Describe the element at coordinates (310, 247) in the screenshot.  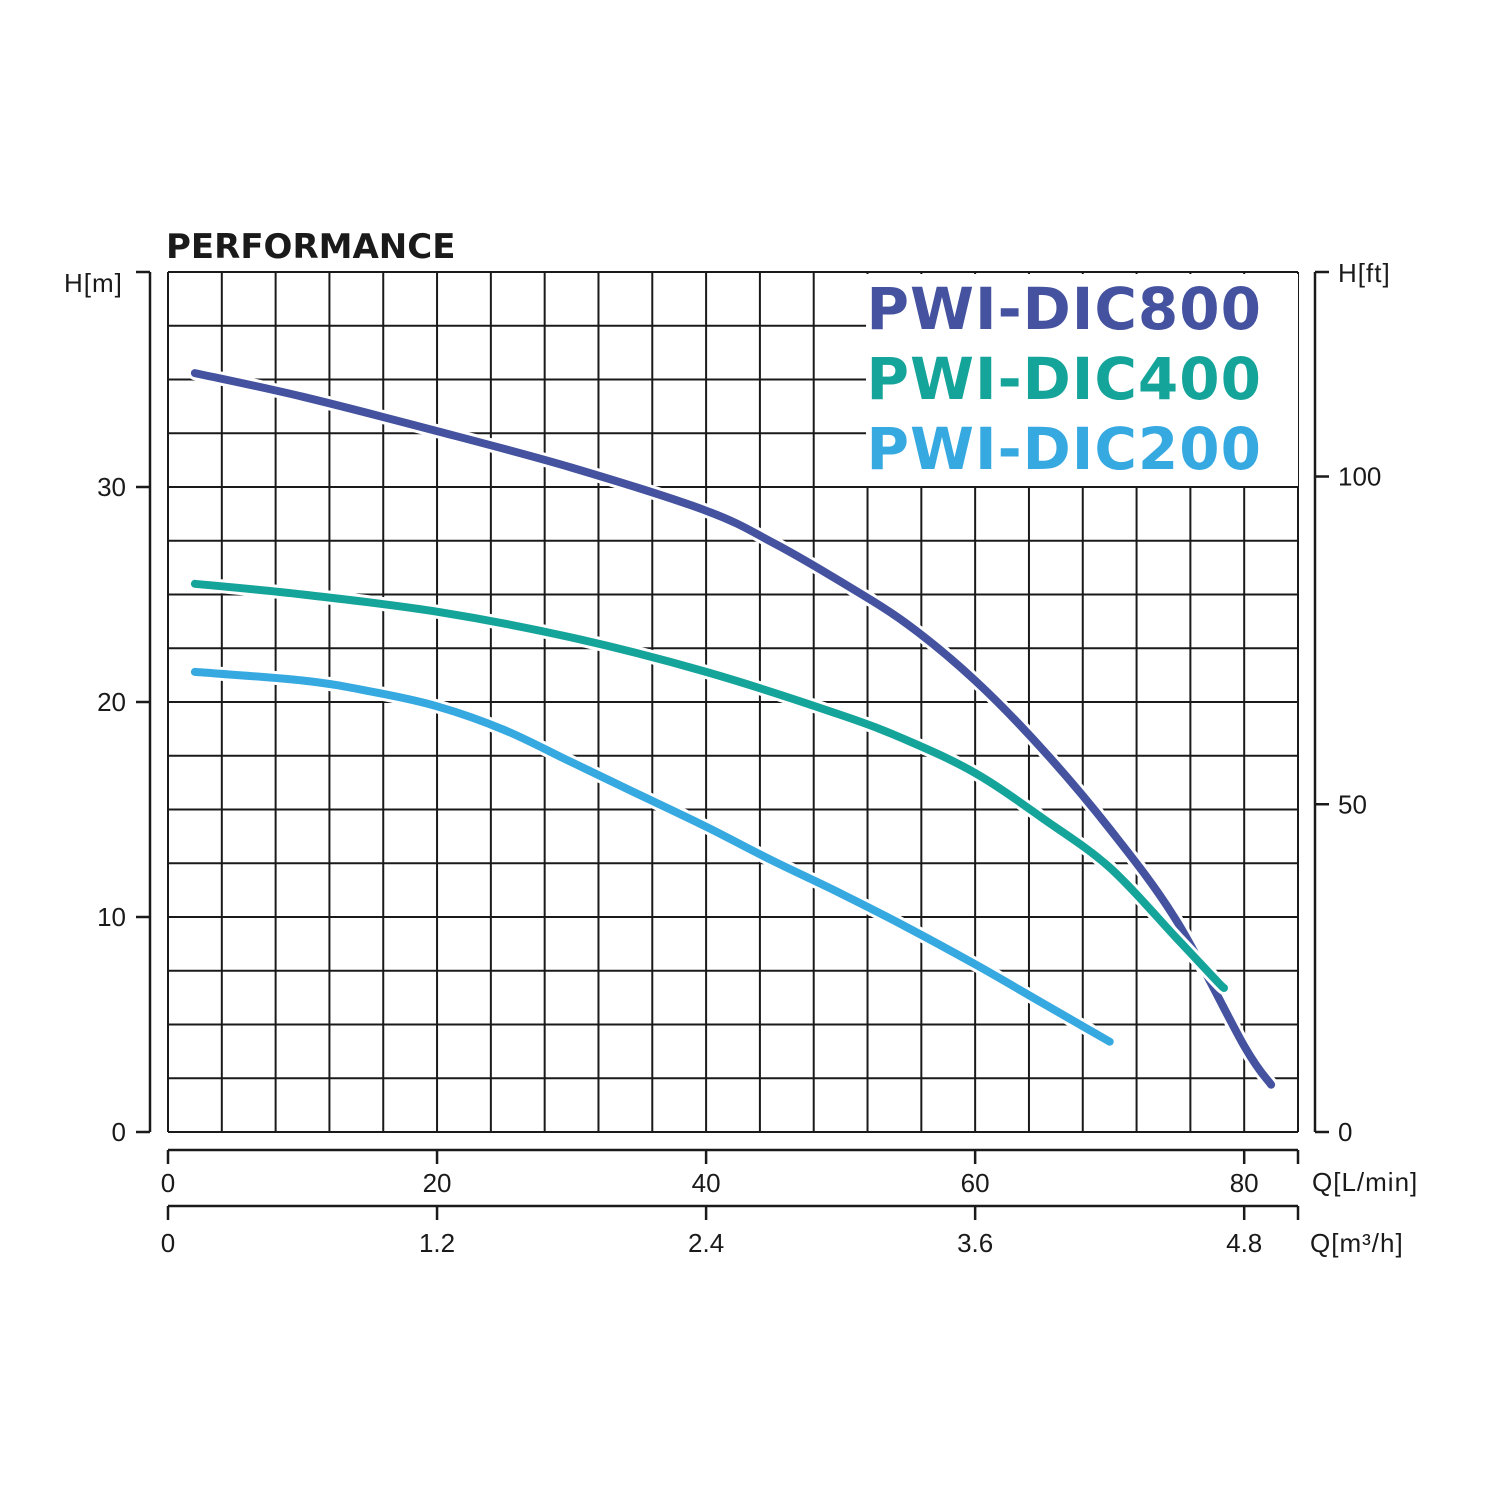
I see `chart-title: PERFORMANCE` at that location.